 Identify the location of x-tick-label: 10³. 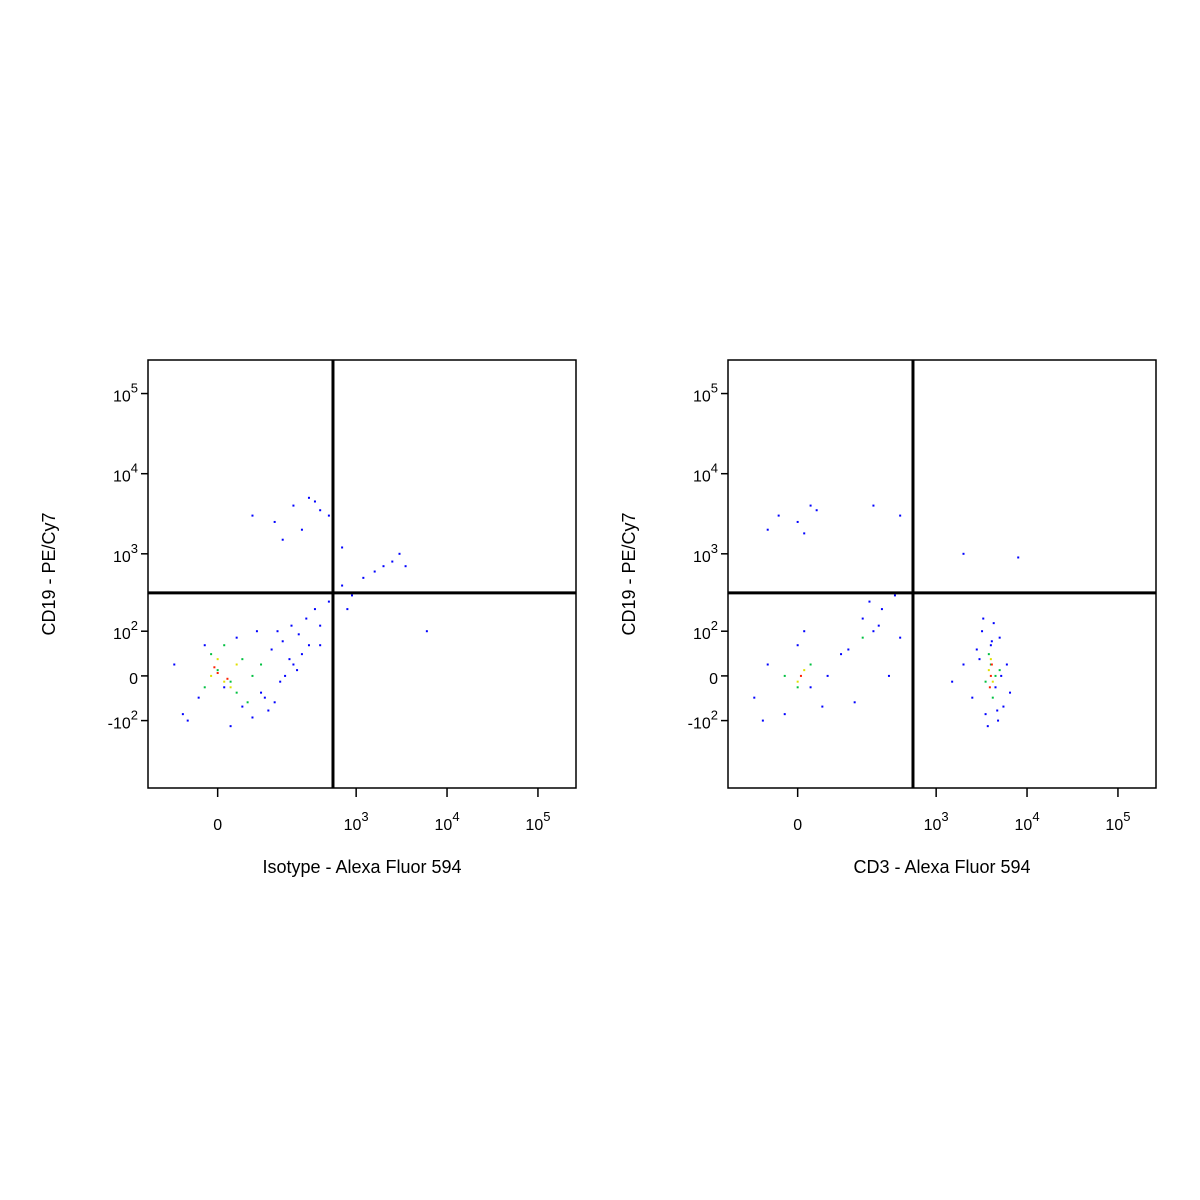
(356, 821).